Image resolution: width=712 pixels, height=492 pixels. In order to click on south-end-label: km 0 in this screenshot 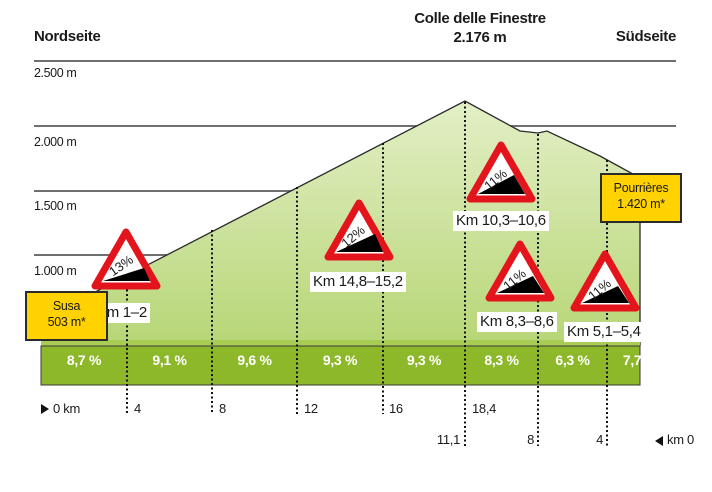, I will do `click(680, 439)`.